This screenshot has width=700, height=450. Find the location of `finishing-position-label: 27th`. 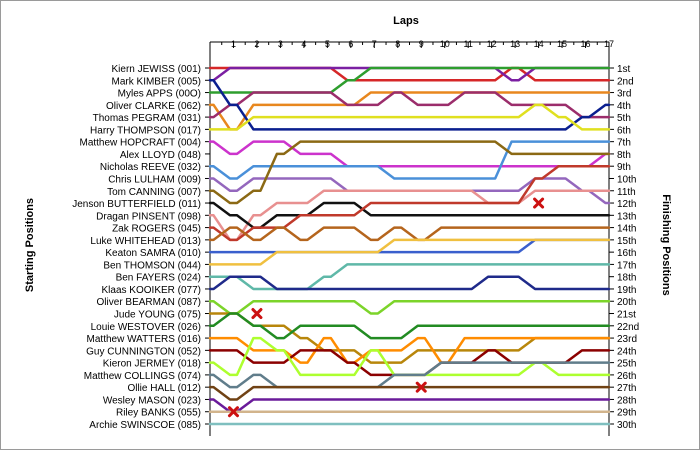

finishing-position-label: 27th is located at coordinates (626, 388).